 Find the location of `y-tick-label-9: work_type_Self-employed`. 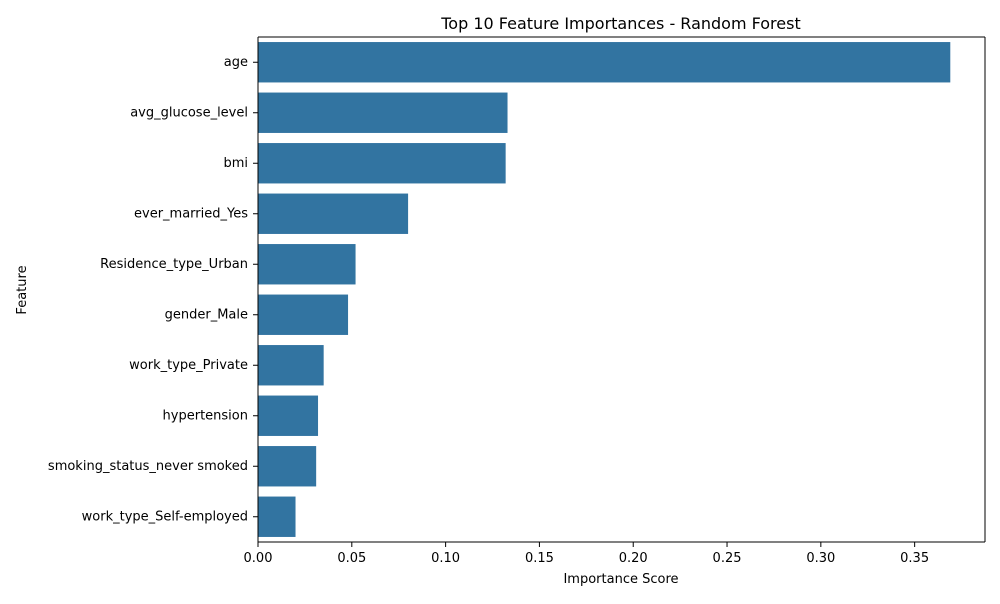

y-tick-label-9: work_type_Self-employed is located at coordinates (165, 516).